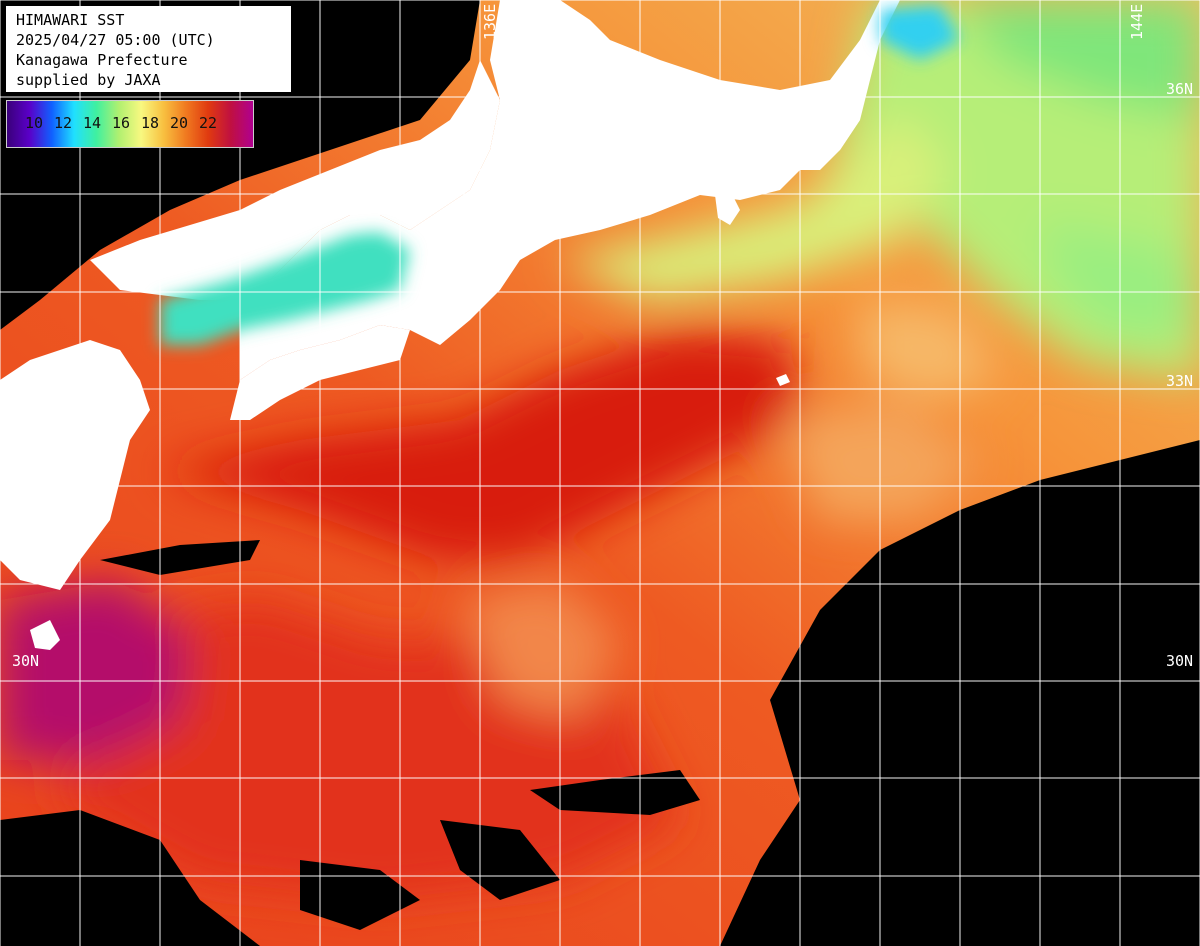  What do you see at coordinates (783, 380) in the screenshot?
I see `land-island-east` at bounding box center [783, 380].